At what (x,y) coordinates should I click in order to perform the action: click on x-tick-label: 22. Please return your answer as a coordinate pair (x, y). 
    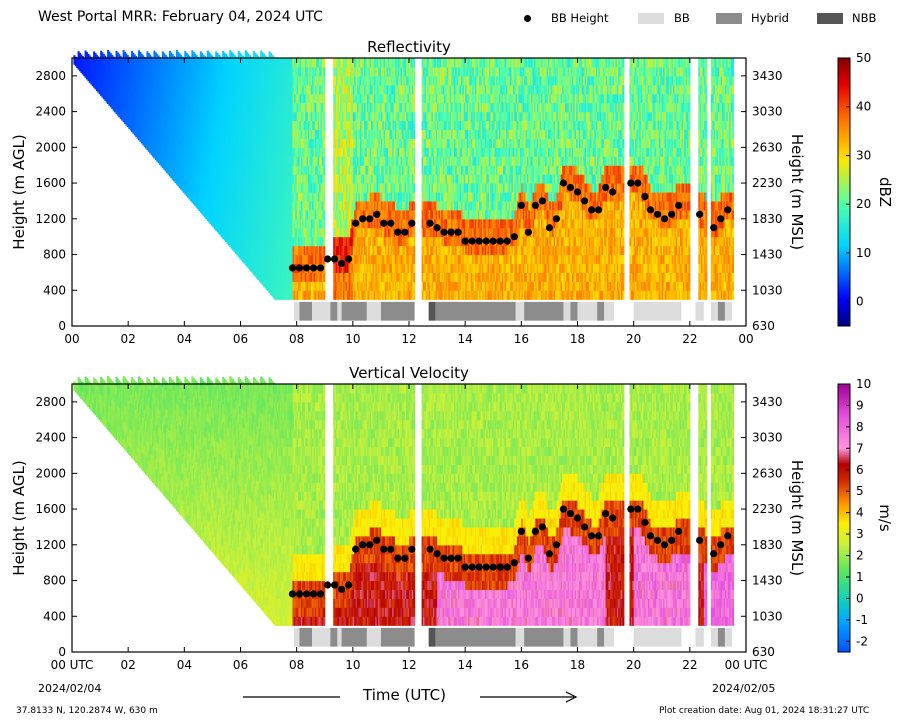
    Looking at the image, I should click on (689, 665).